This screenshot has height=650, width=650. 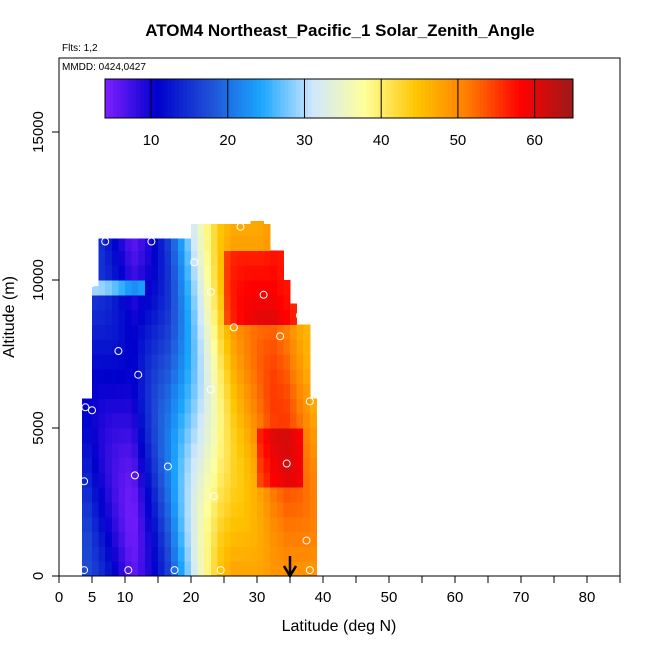 What do you see at coordinates (9, 317) in the screenshot?
I see `y-axis-label: Altitude (m)` at bounding box center [9, 317].